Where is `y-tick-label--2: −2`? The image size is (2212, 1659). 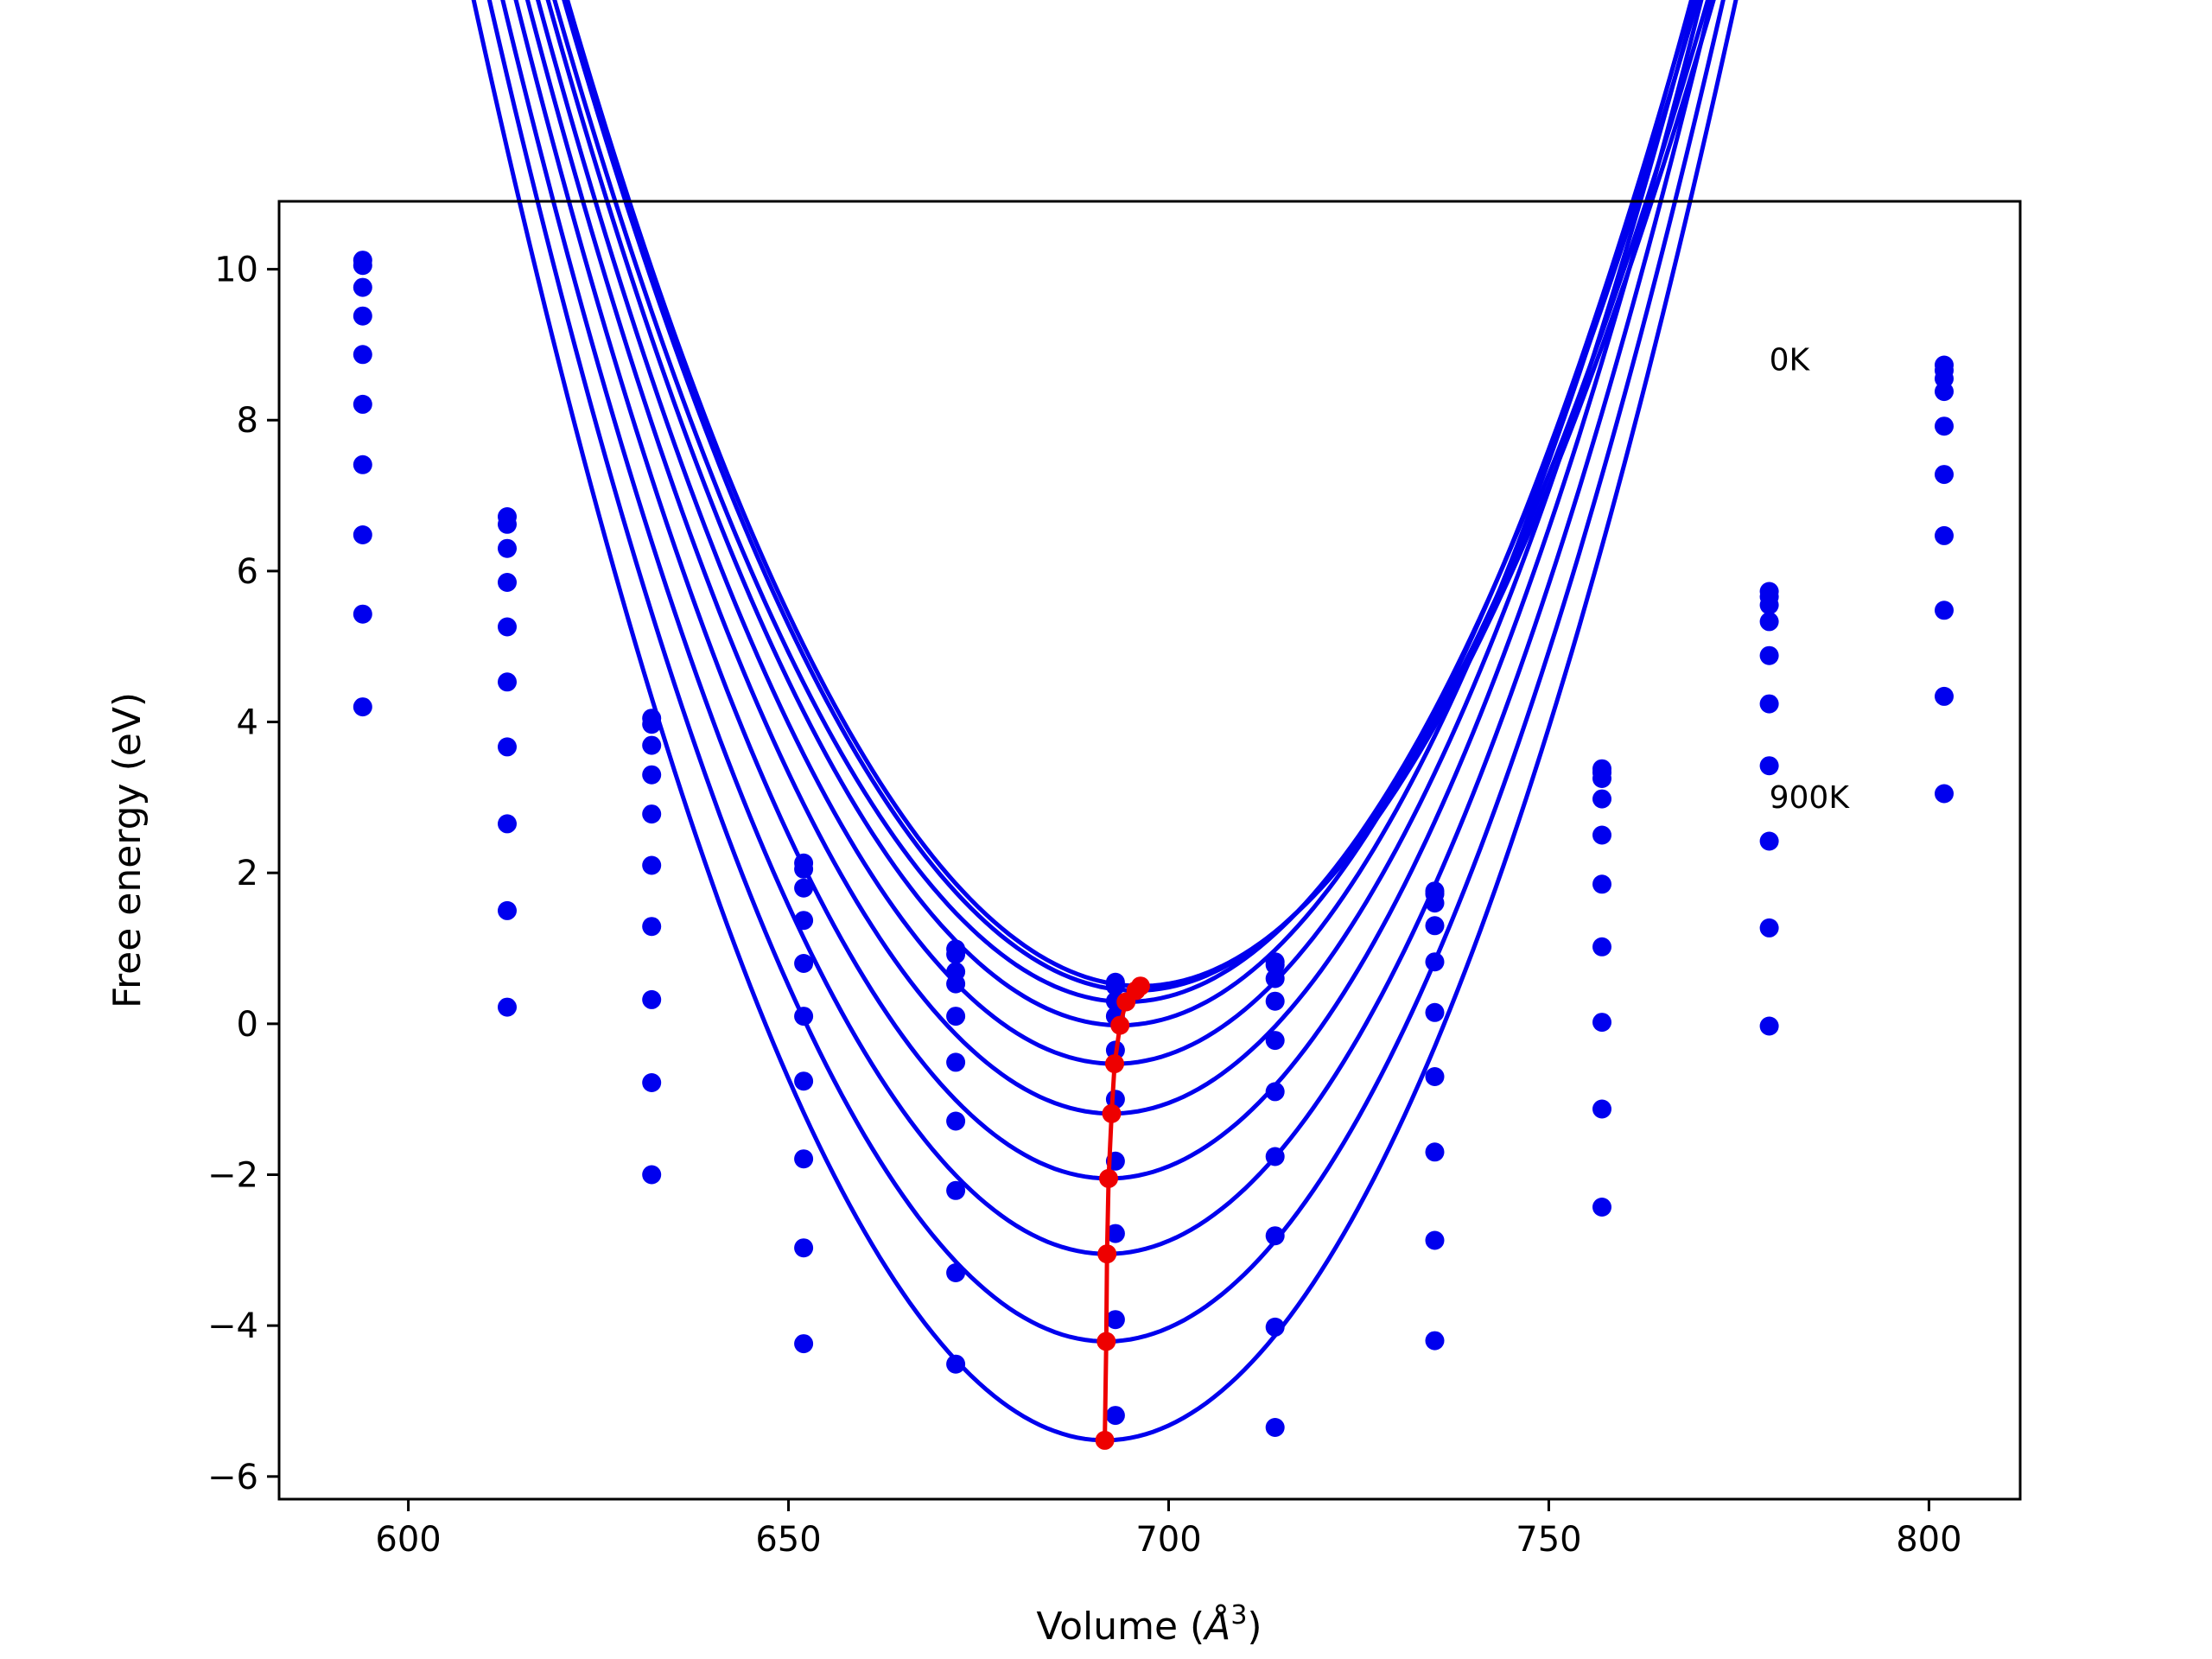 y-tick-label--2: −2 is located at coordinates (232, 1176).